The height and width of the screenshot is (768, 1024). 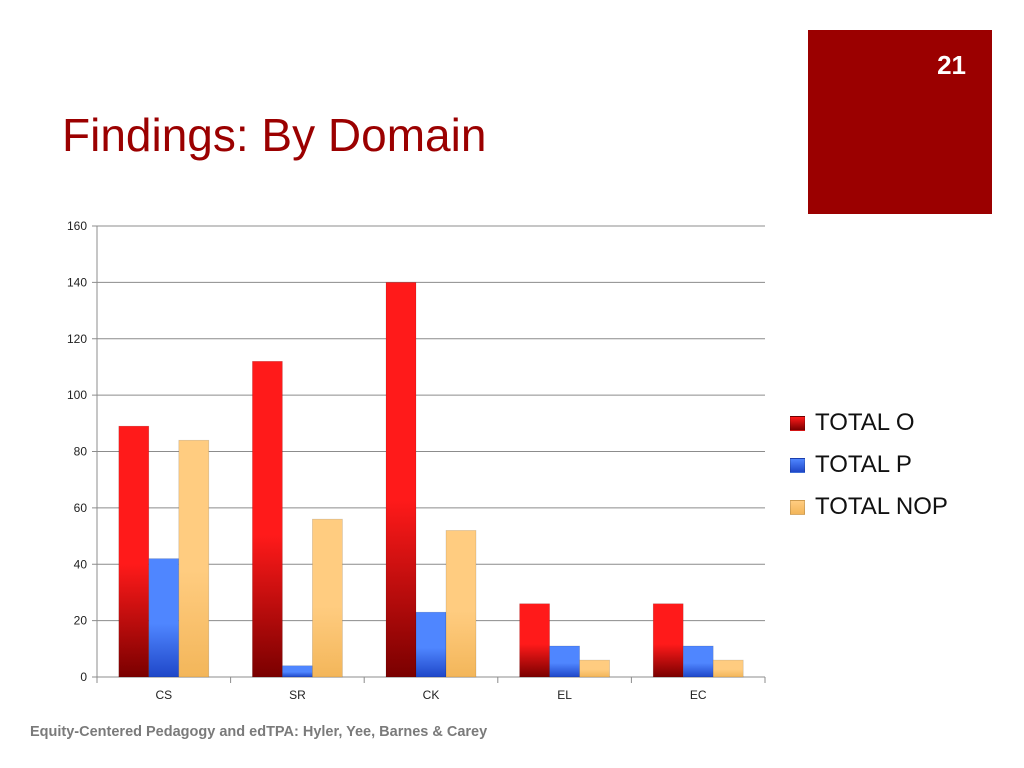 I want to click on slide-number-box: 21, so click(x=900, y=122).